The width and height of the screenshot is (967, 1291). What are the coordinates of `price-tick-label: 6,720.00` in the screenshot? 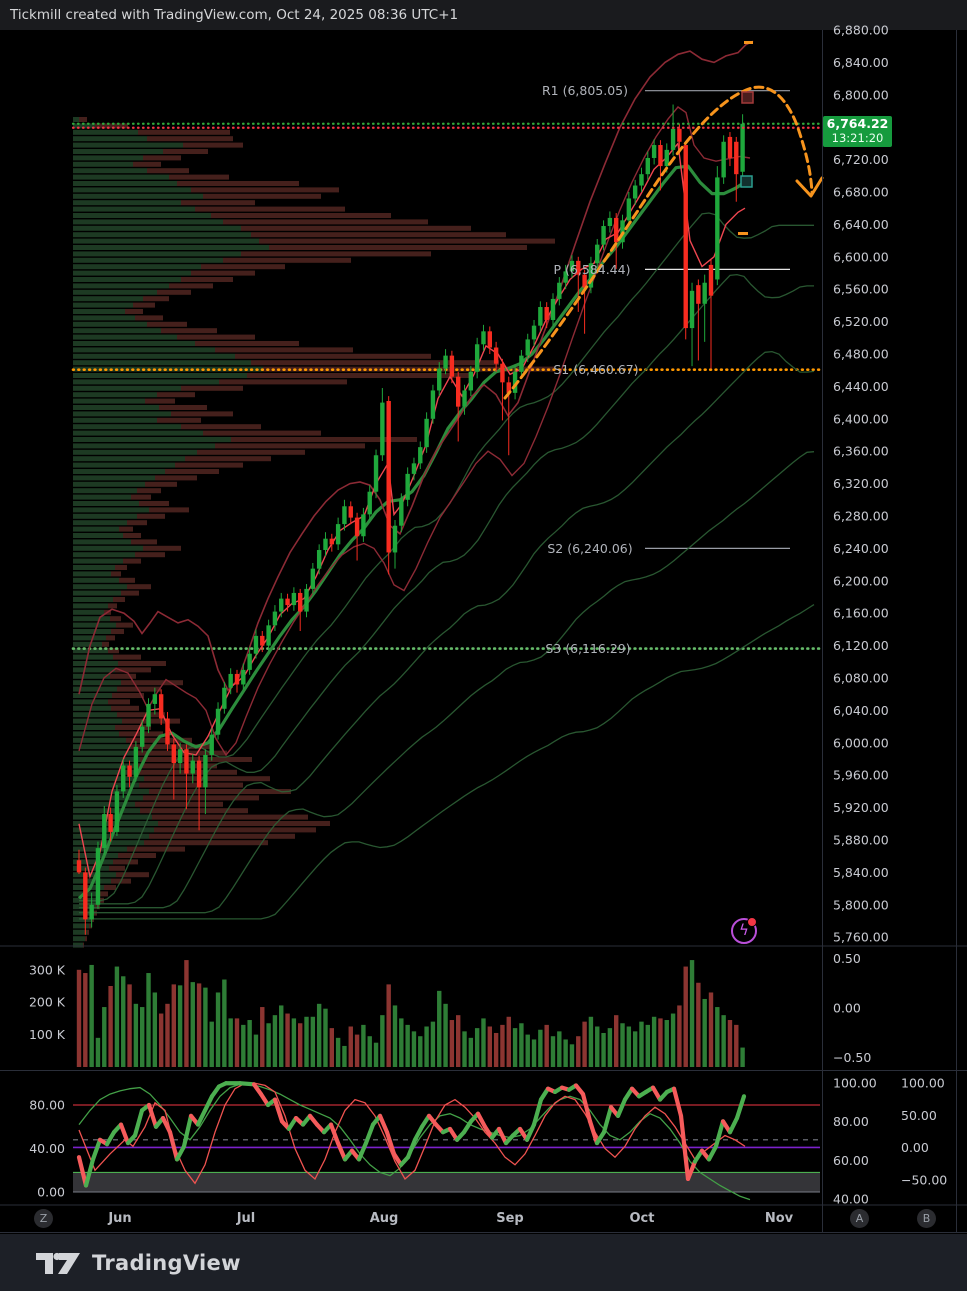 It's located at (861, 159).